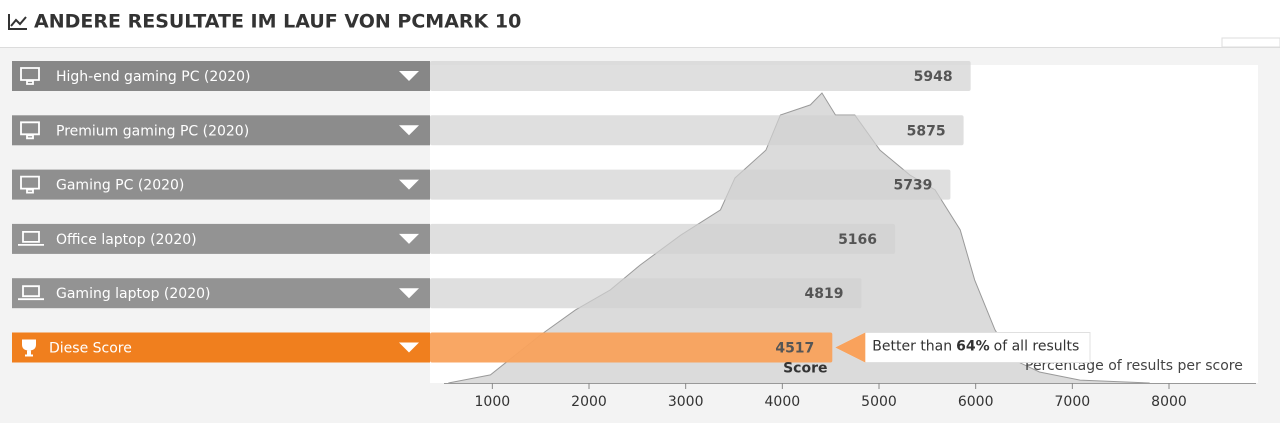 Image resolution: width=1280 pixels, height=423 pixels. Describe the element at coordinates (824, 294) in the screenshot. I see `value-label: 4819` at that location.